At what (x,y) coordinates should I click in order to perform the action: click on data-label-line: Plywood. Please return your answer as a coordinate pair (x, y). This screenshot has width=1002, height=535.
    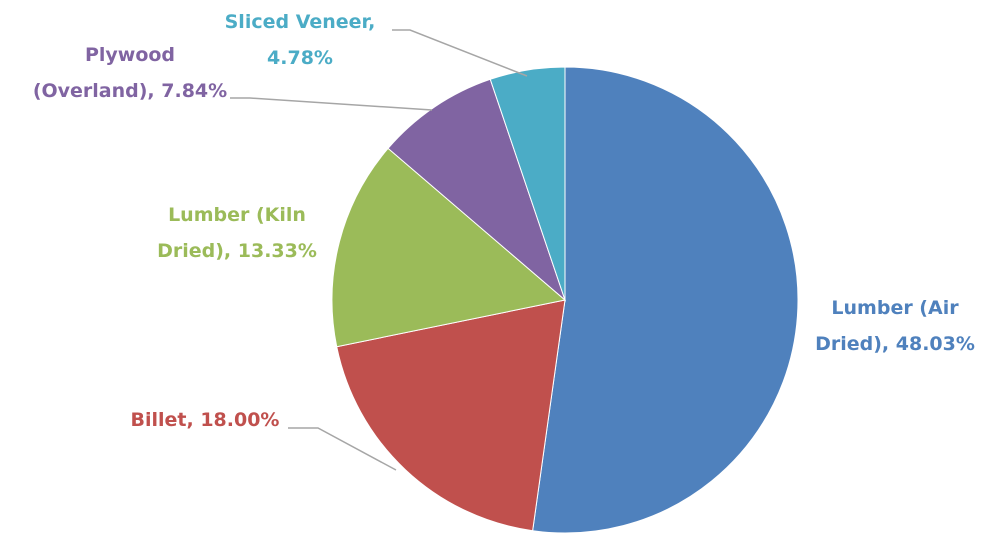
    Looking at the image, I should click on (130, 55).